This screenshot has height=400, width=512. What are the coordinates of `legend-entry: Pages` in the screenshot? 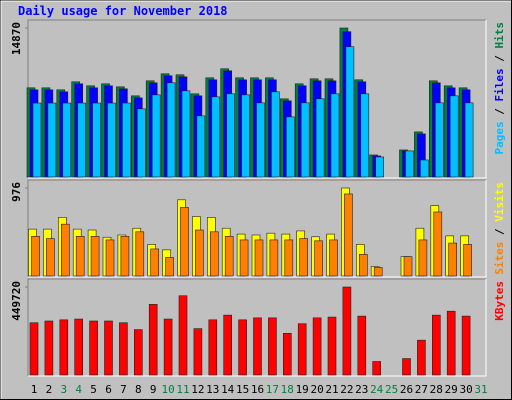 It's located at (499, 137).